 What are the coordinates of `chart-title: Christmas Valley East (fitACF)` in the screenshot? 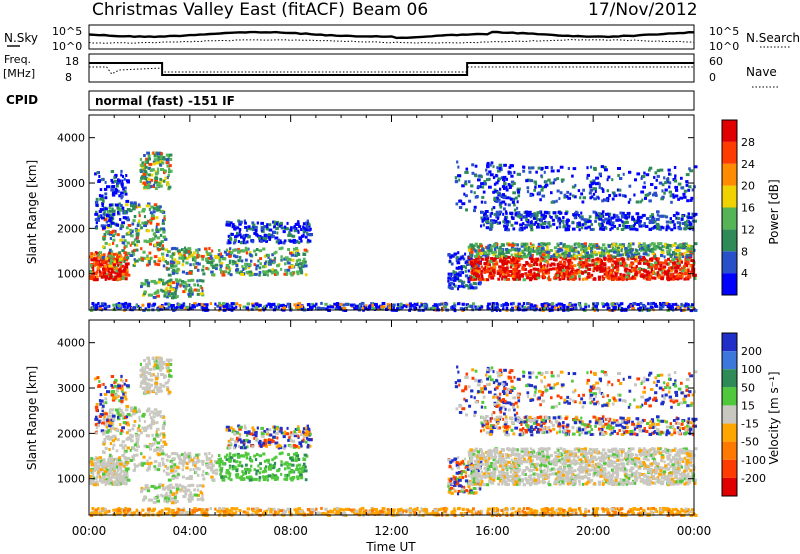 It's located at (218, 10).